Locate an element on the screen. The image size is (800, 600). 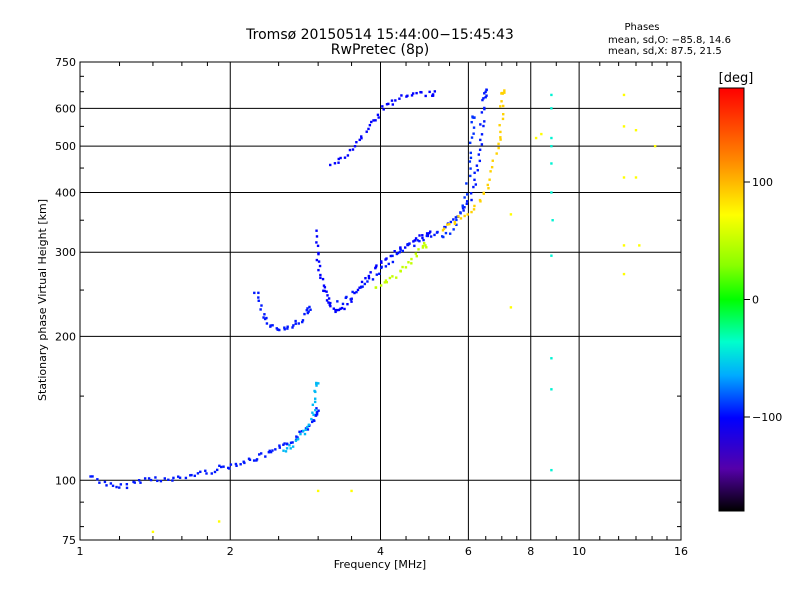
colorbar is located at coordinates (731, 299).